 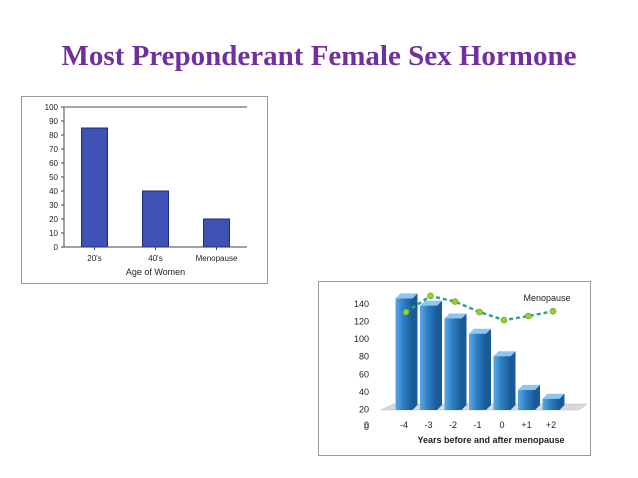 What do you see at coordinates (155, 258) in the screenshot?
I see `x-tick-label: 40's` at bounding box center [155, 258].